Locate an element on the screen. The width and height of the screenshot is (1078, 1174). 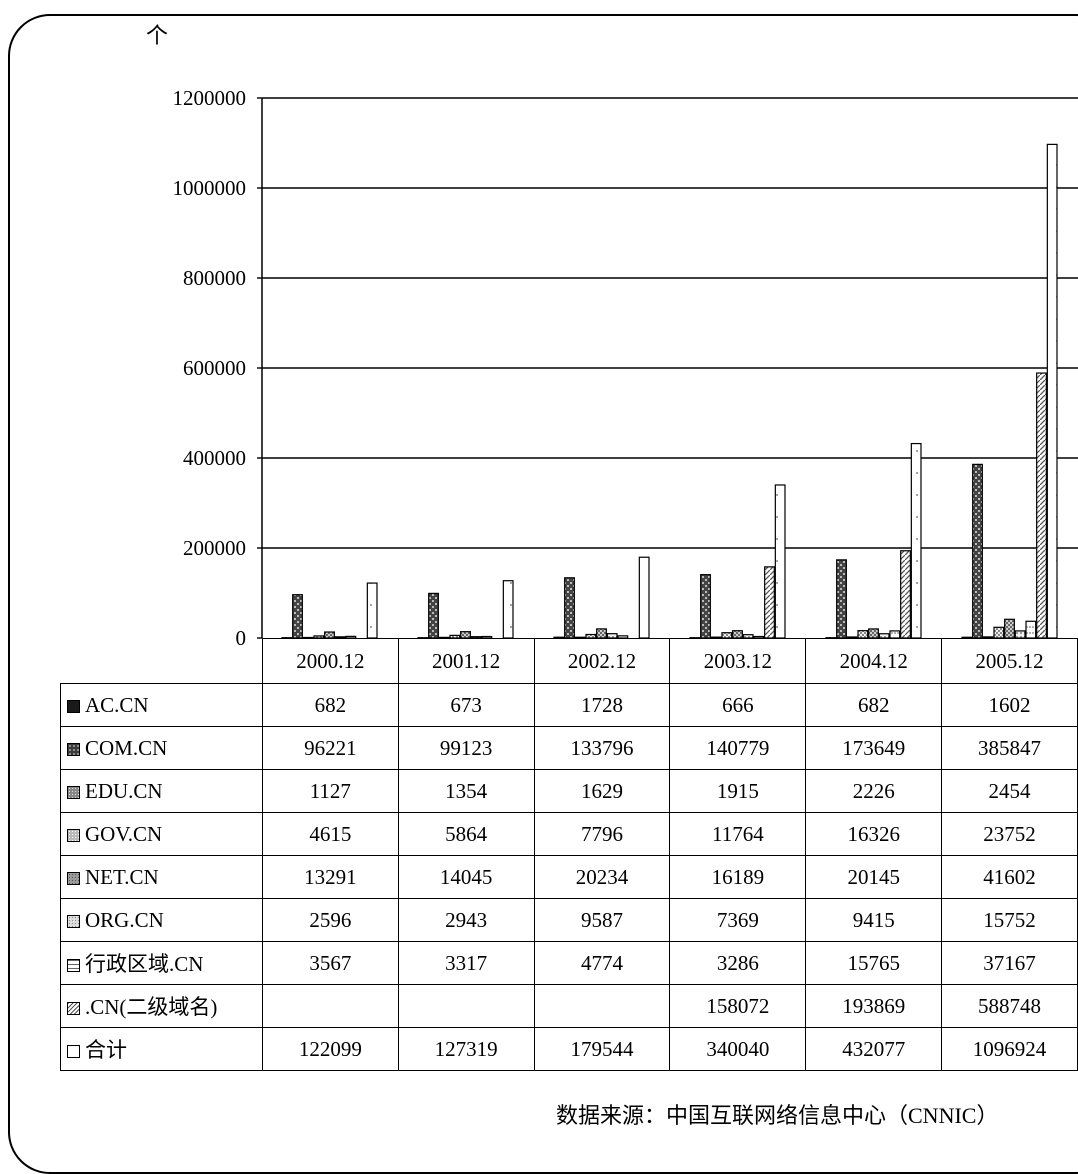
table-cell: 122099 is located at coordinates (330, 1049).